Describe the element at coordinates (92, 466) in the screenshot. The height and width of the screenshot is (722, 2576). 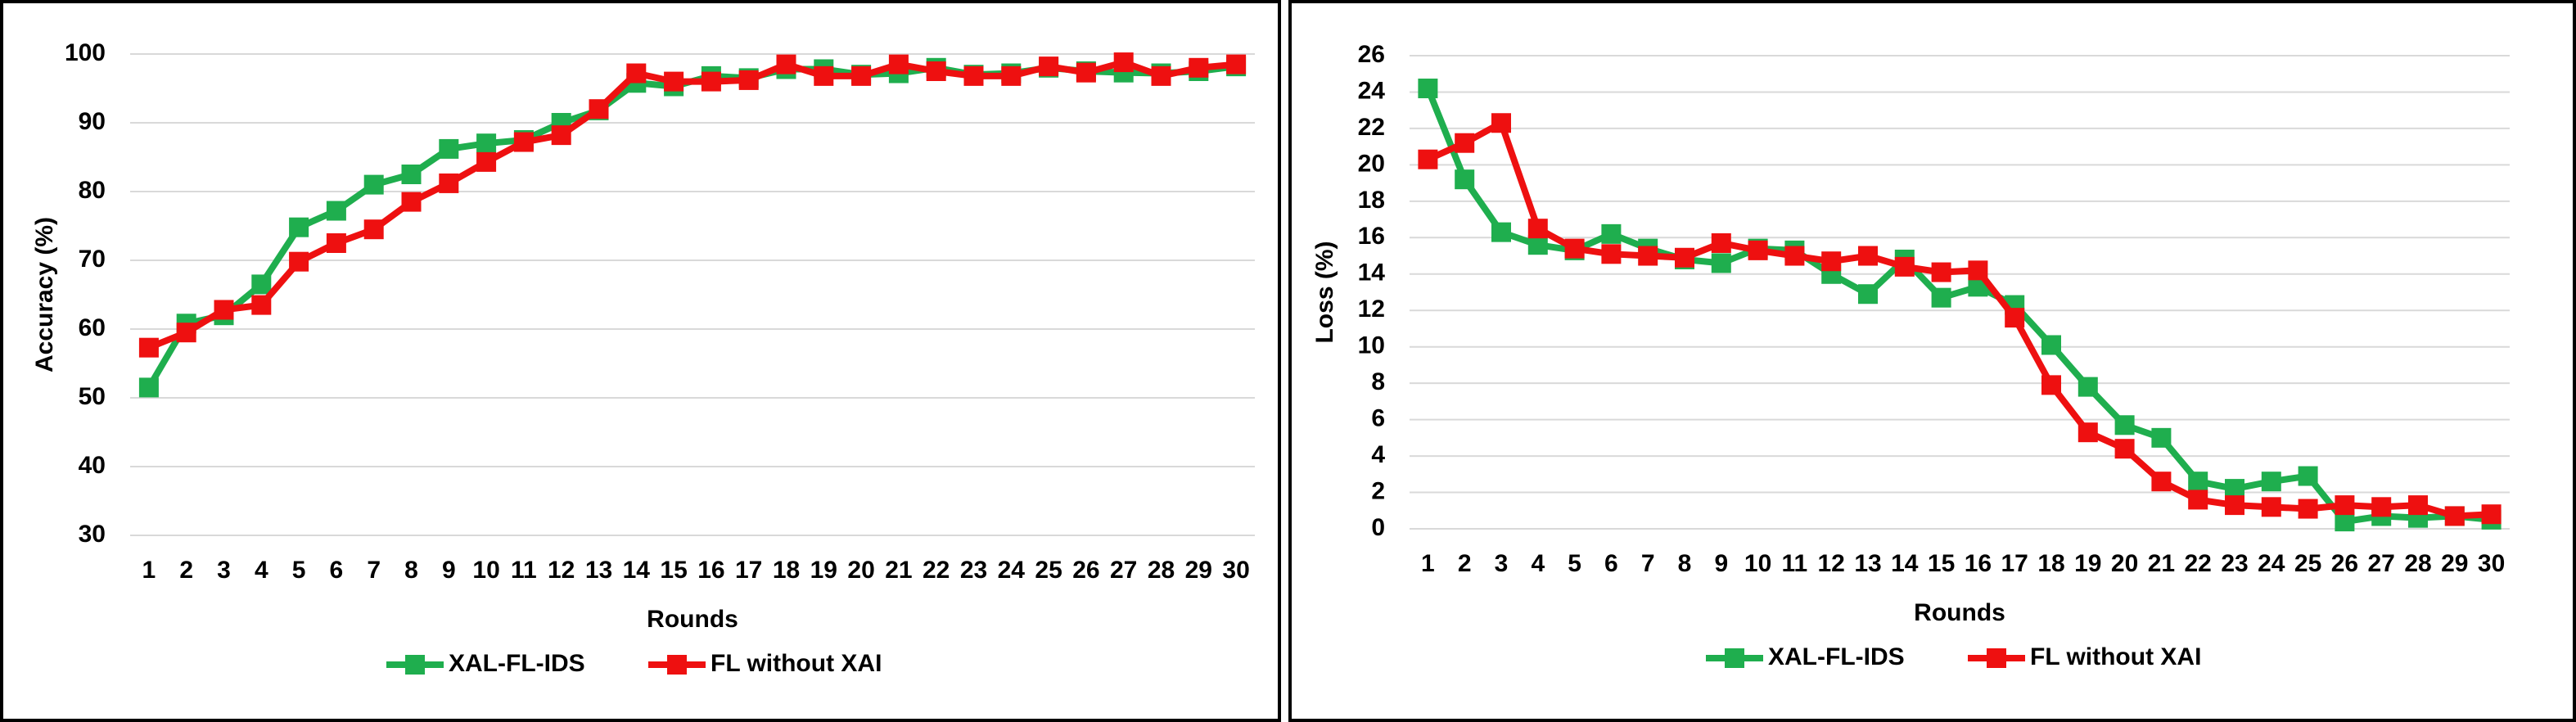
I see `y-tick-label: 40` at that location.